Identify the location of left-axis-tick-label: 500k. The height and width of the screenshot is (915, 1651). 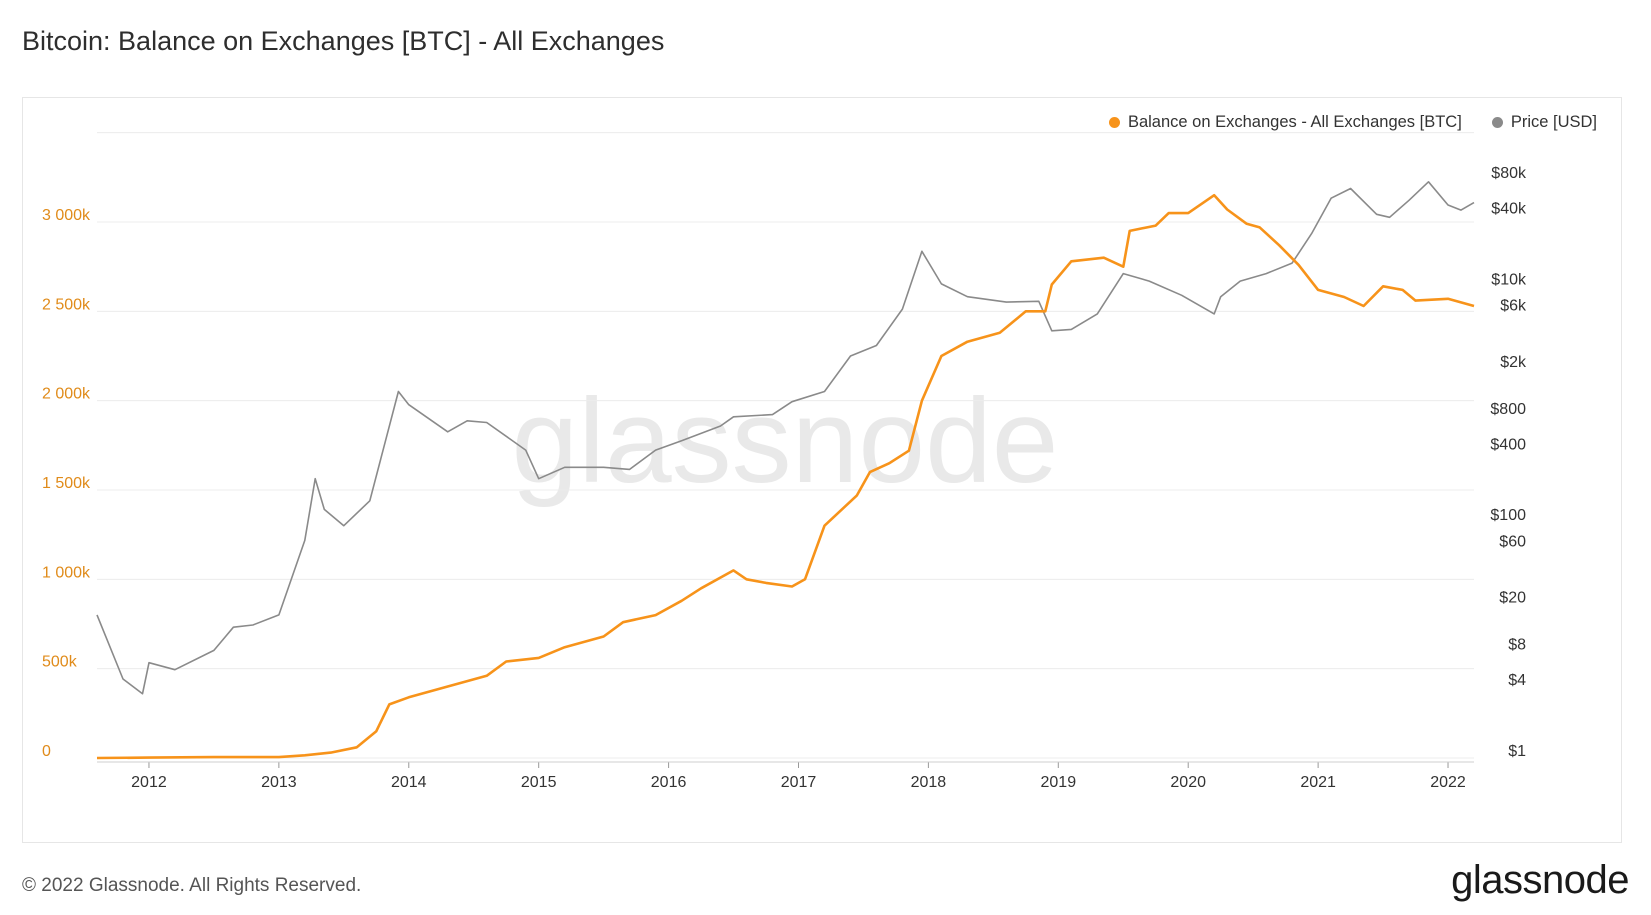
(60, 662).